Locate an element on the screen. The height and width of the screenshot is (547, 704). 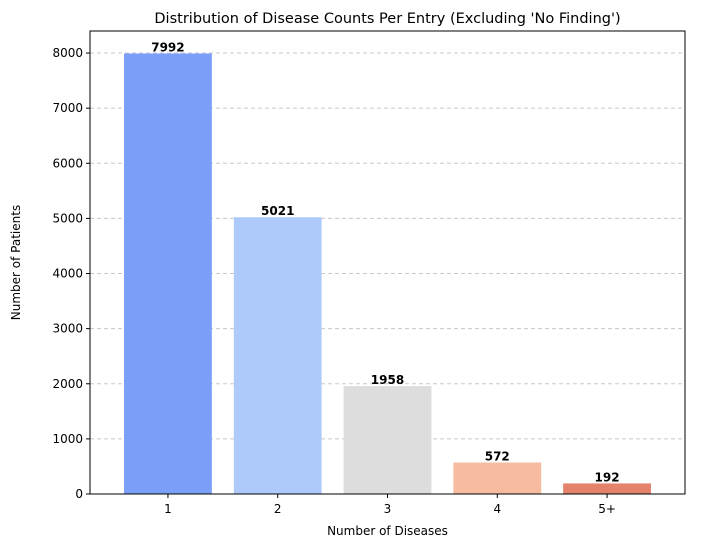
y-axis-ticks: 0 1000 2000 3000 4000 5000 6000 7000 8000 is located at coordinates (71, 273).